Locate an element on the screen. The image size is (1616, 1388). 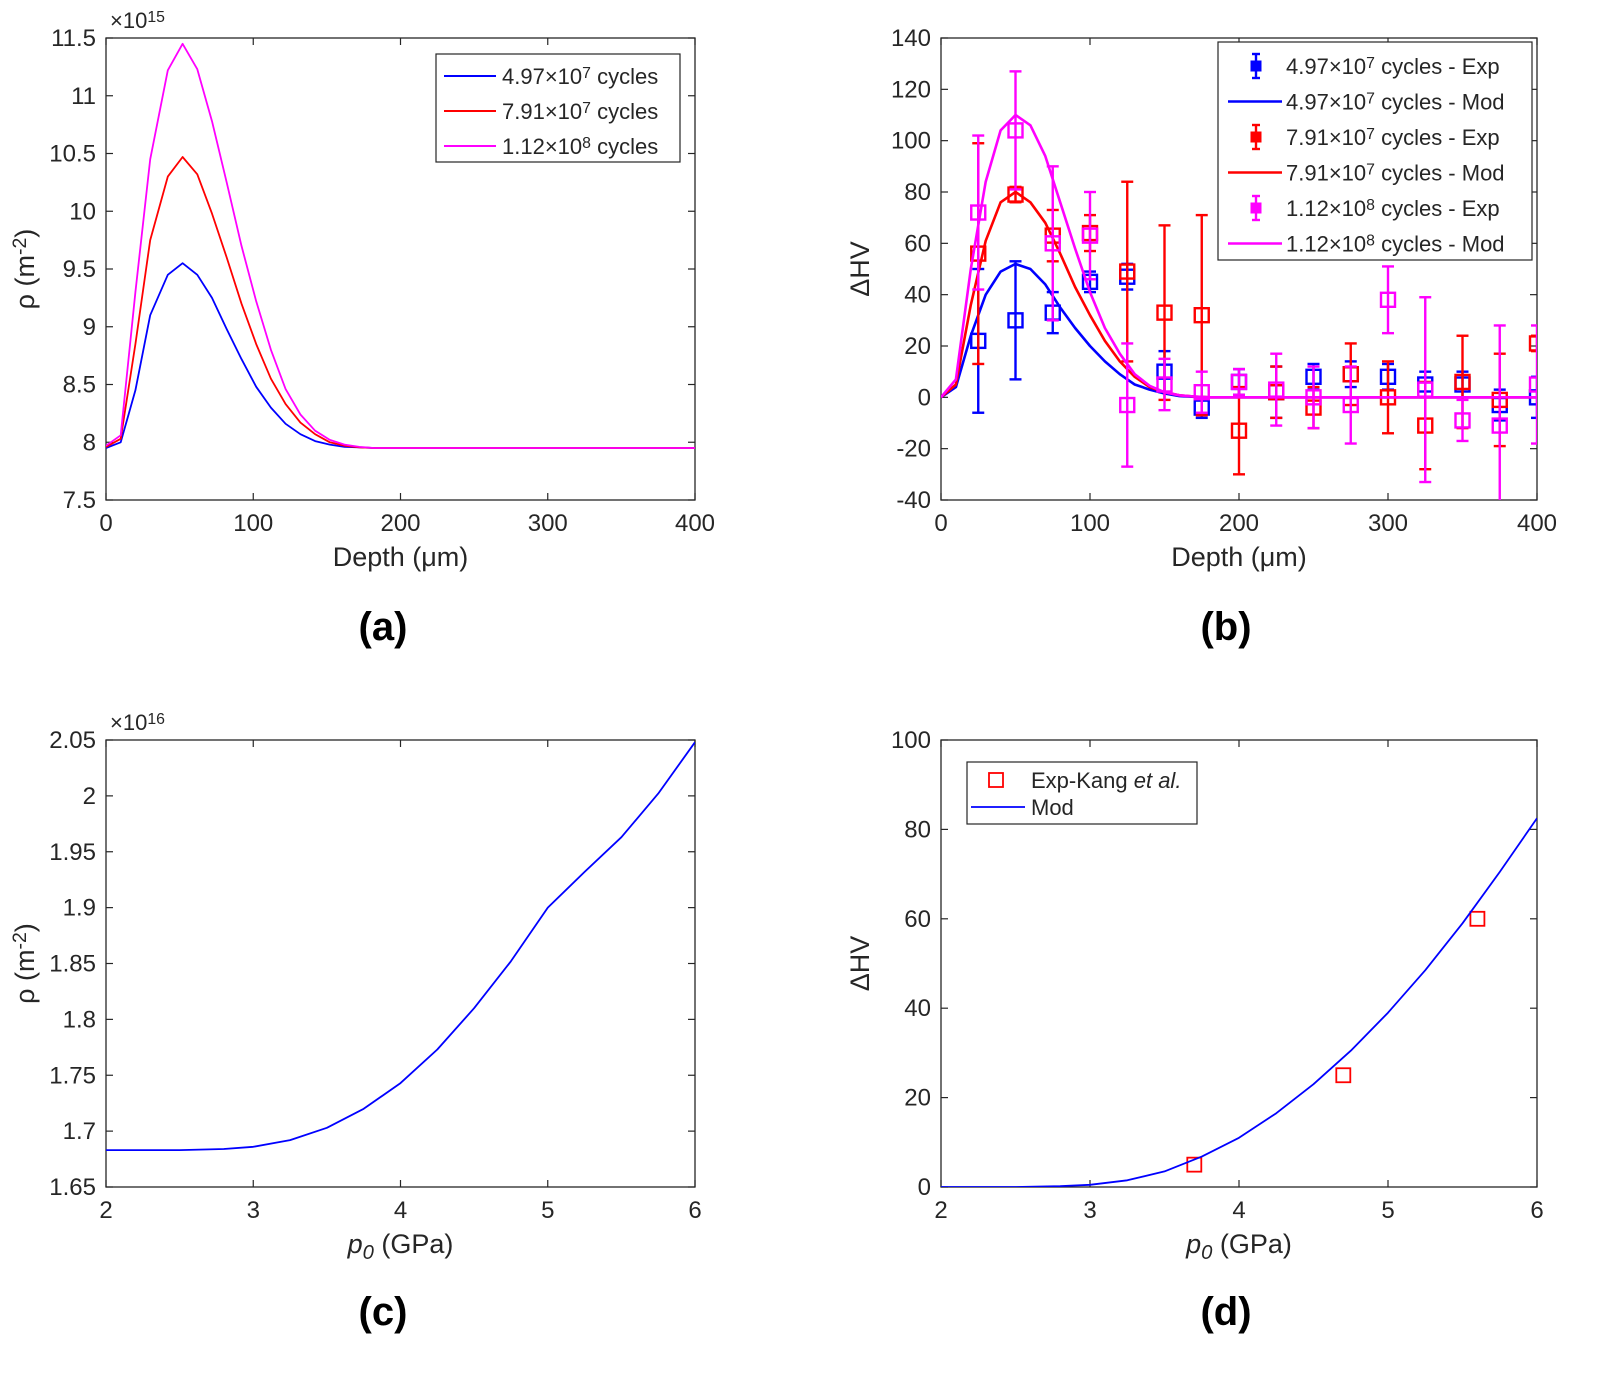
y-tick-label: 9.5 is located at coordinates (79, 269).